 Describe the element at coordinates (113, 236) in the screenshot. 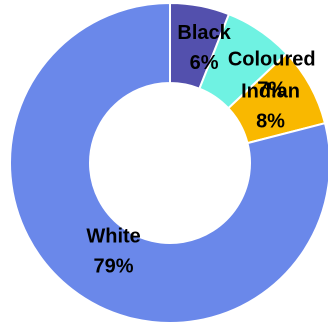

I see `slice-label-white: White` at that location.